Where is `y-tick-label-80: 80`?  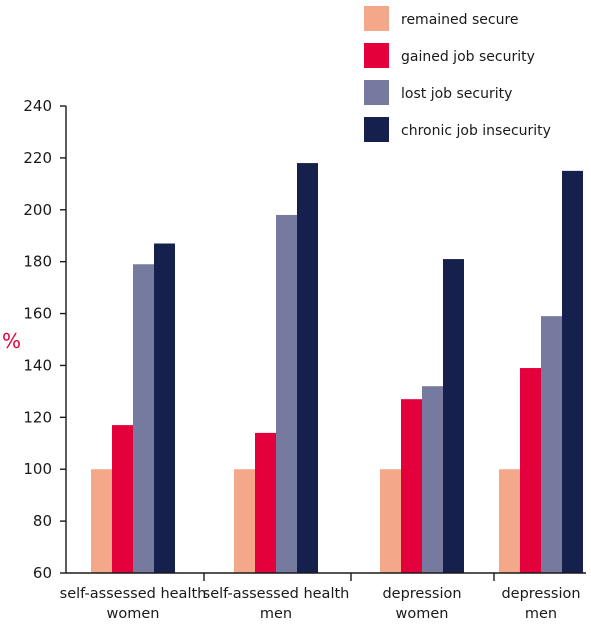 y-tick-label-80: 80 is located at coordinates (42, 521).